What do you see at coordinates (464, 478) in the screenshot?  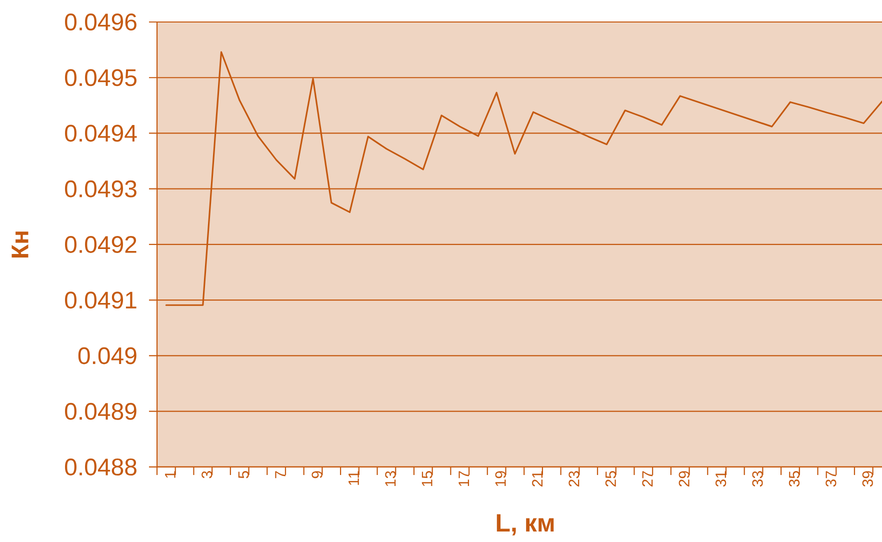 I see `x-tick-label: 17` at bounding box center [464, 478].